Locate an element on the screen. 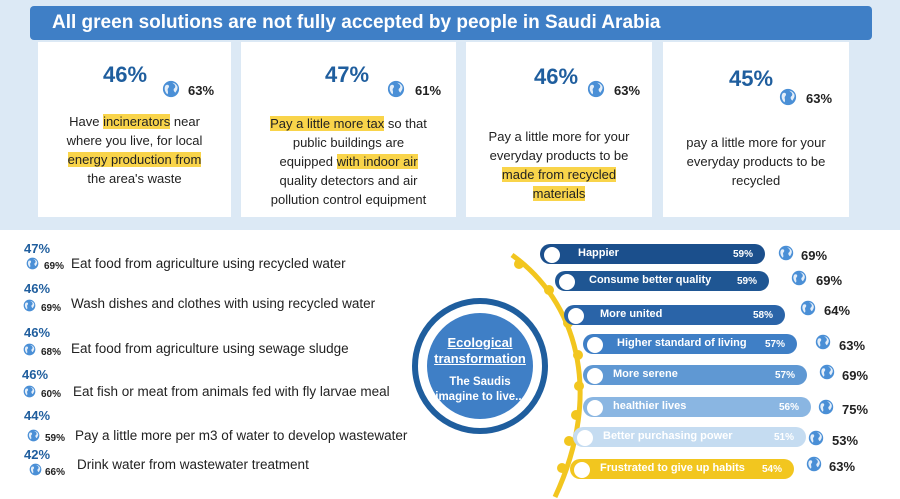  outcome-bar: Higher standard of living 57% is located at coordinates (690, 344).